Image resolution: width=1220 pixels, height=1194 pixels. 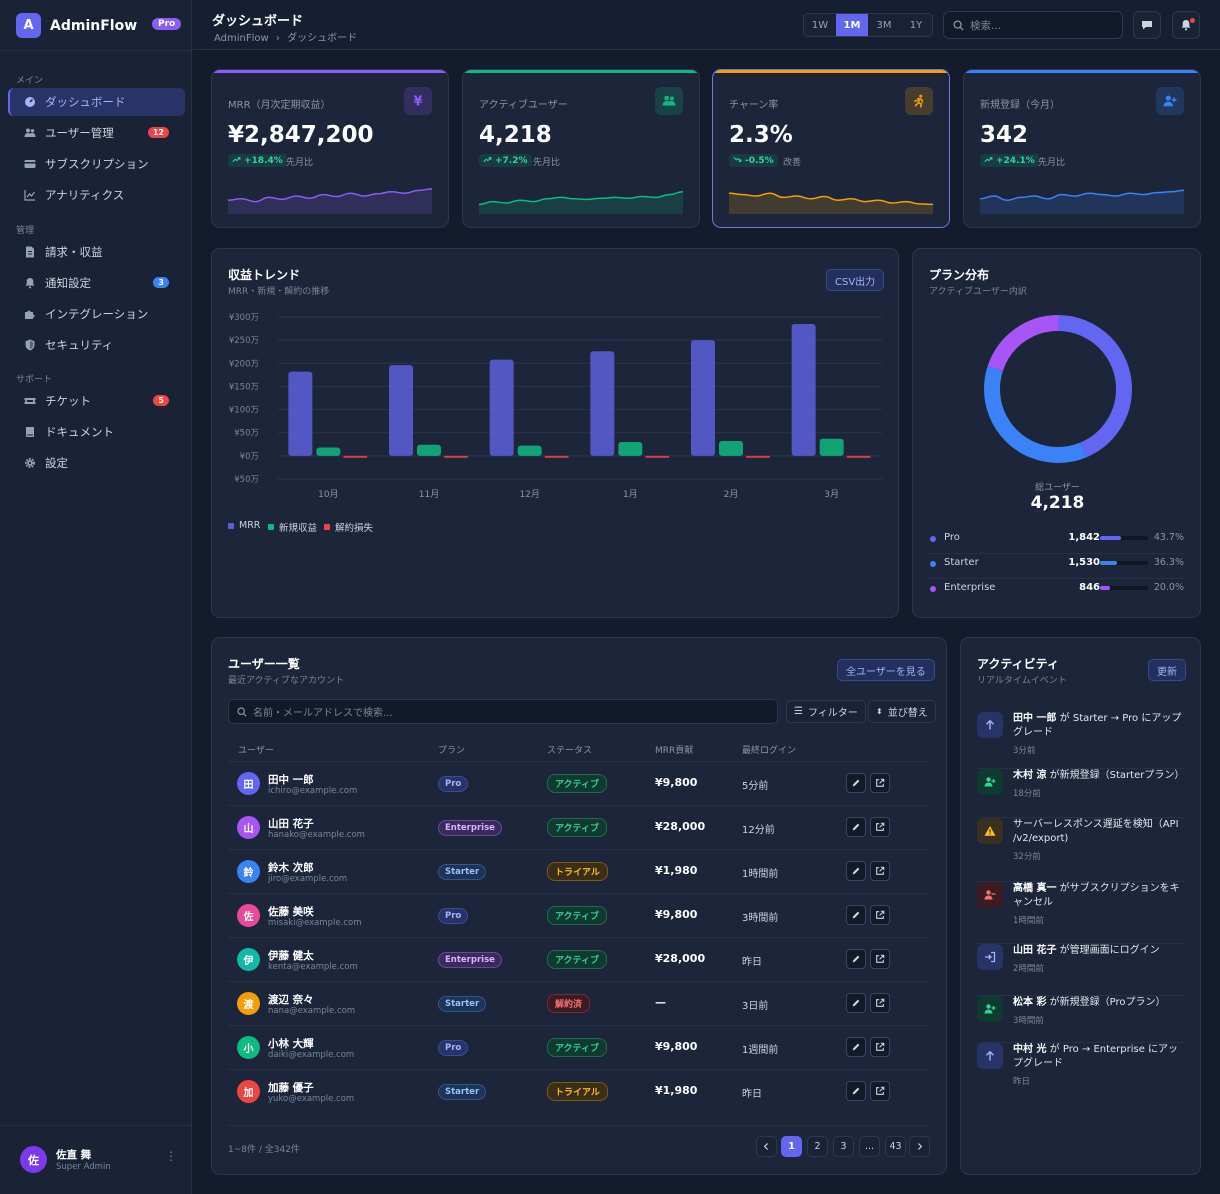 I want to click on col-user: ユーザー, so click(x=256, y=751).